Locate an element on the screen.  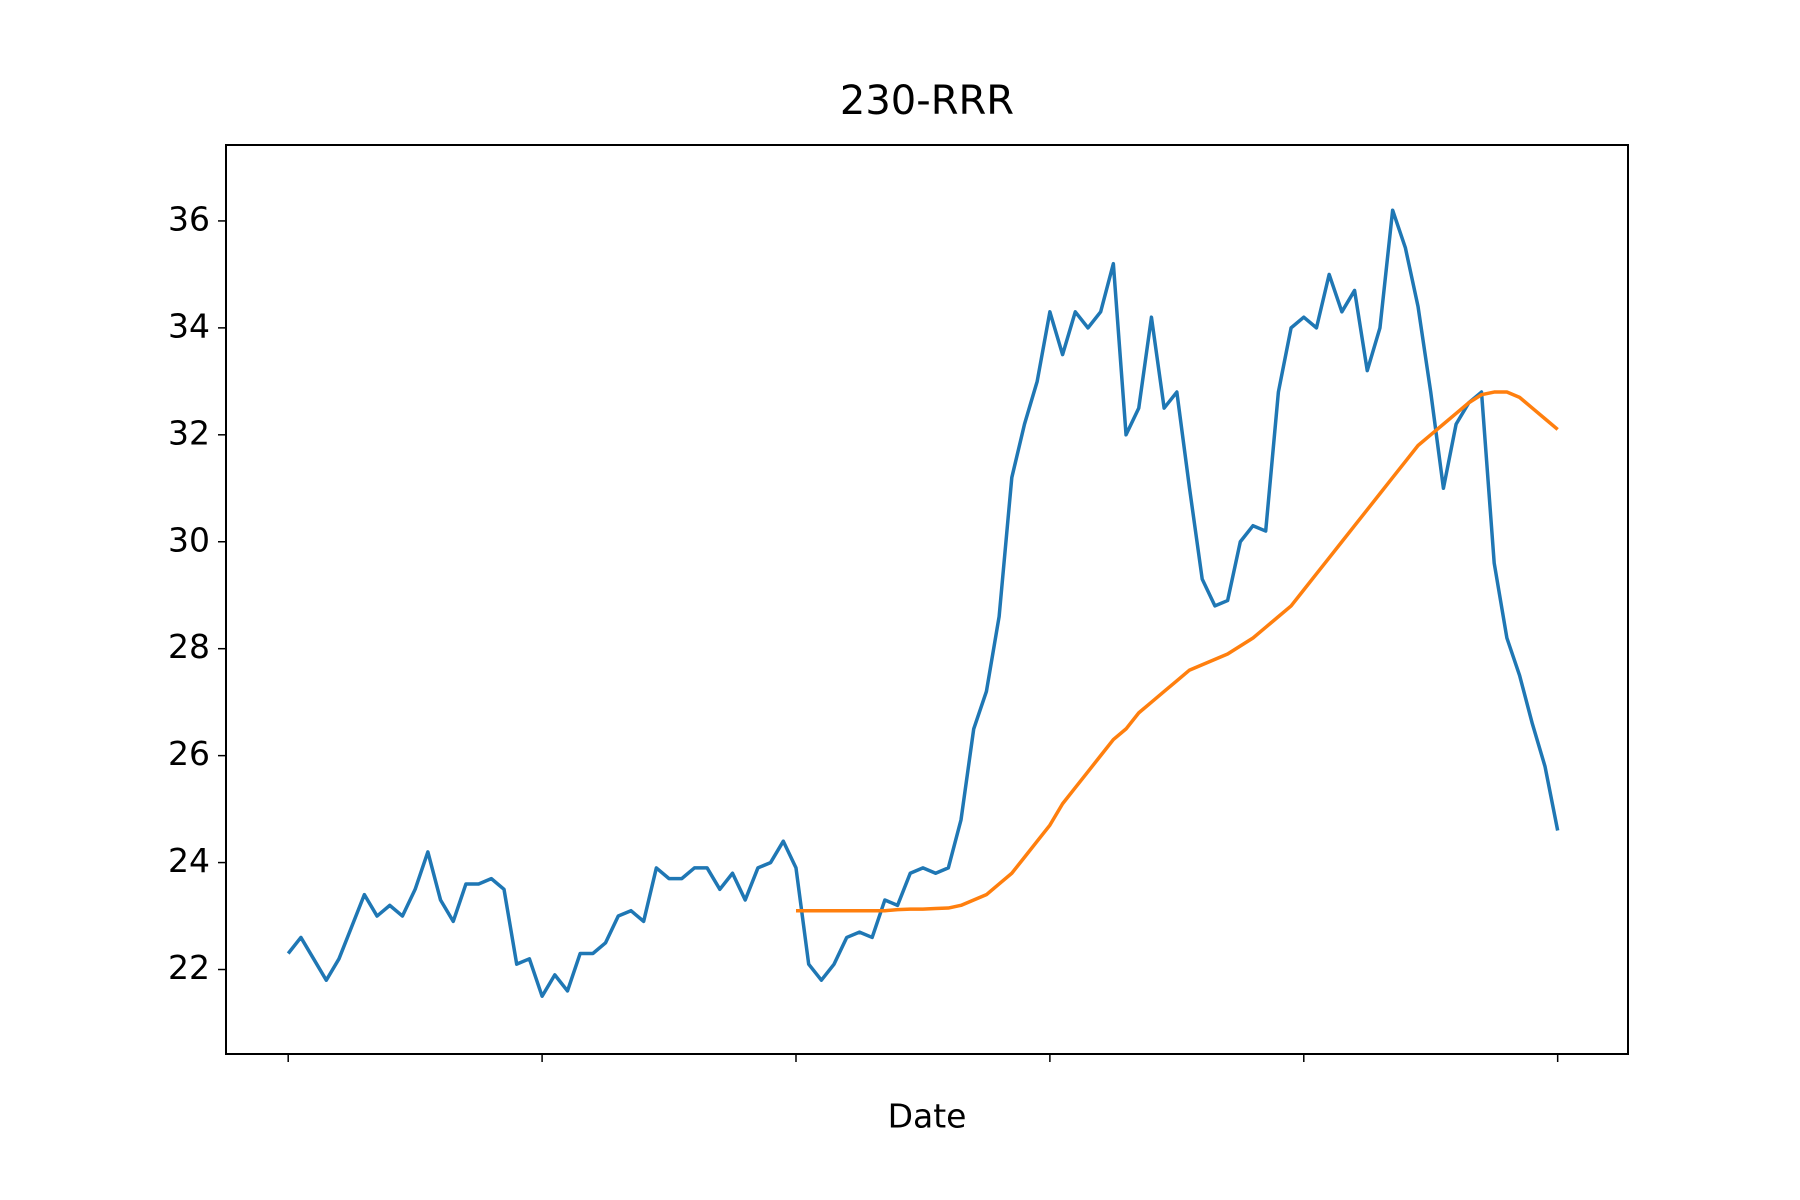
y-tick-label: 28 is located at coordinates (189, 646).